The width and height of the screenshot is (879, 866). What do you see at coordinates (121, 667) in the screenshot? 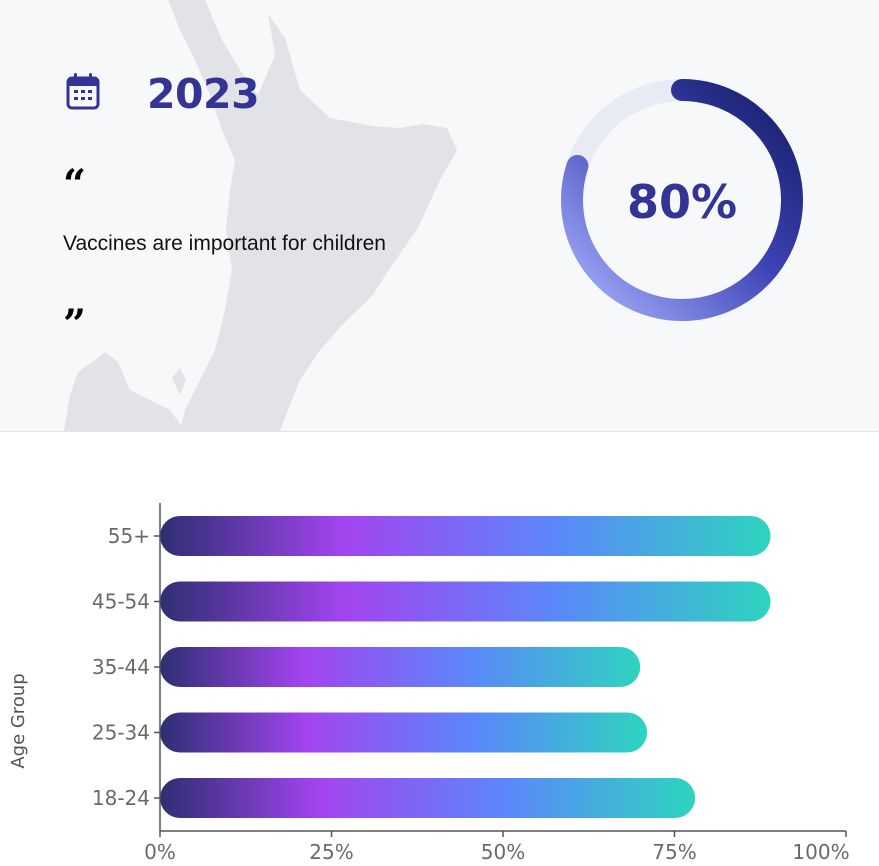
I see `y-tick-label: 35-44` at bounding box center [121, 667].